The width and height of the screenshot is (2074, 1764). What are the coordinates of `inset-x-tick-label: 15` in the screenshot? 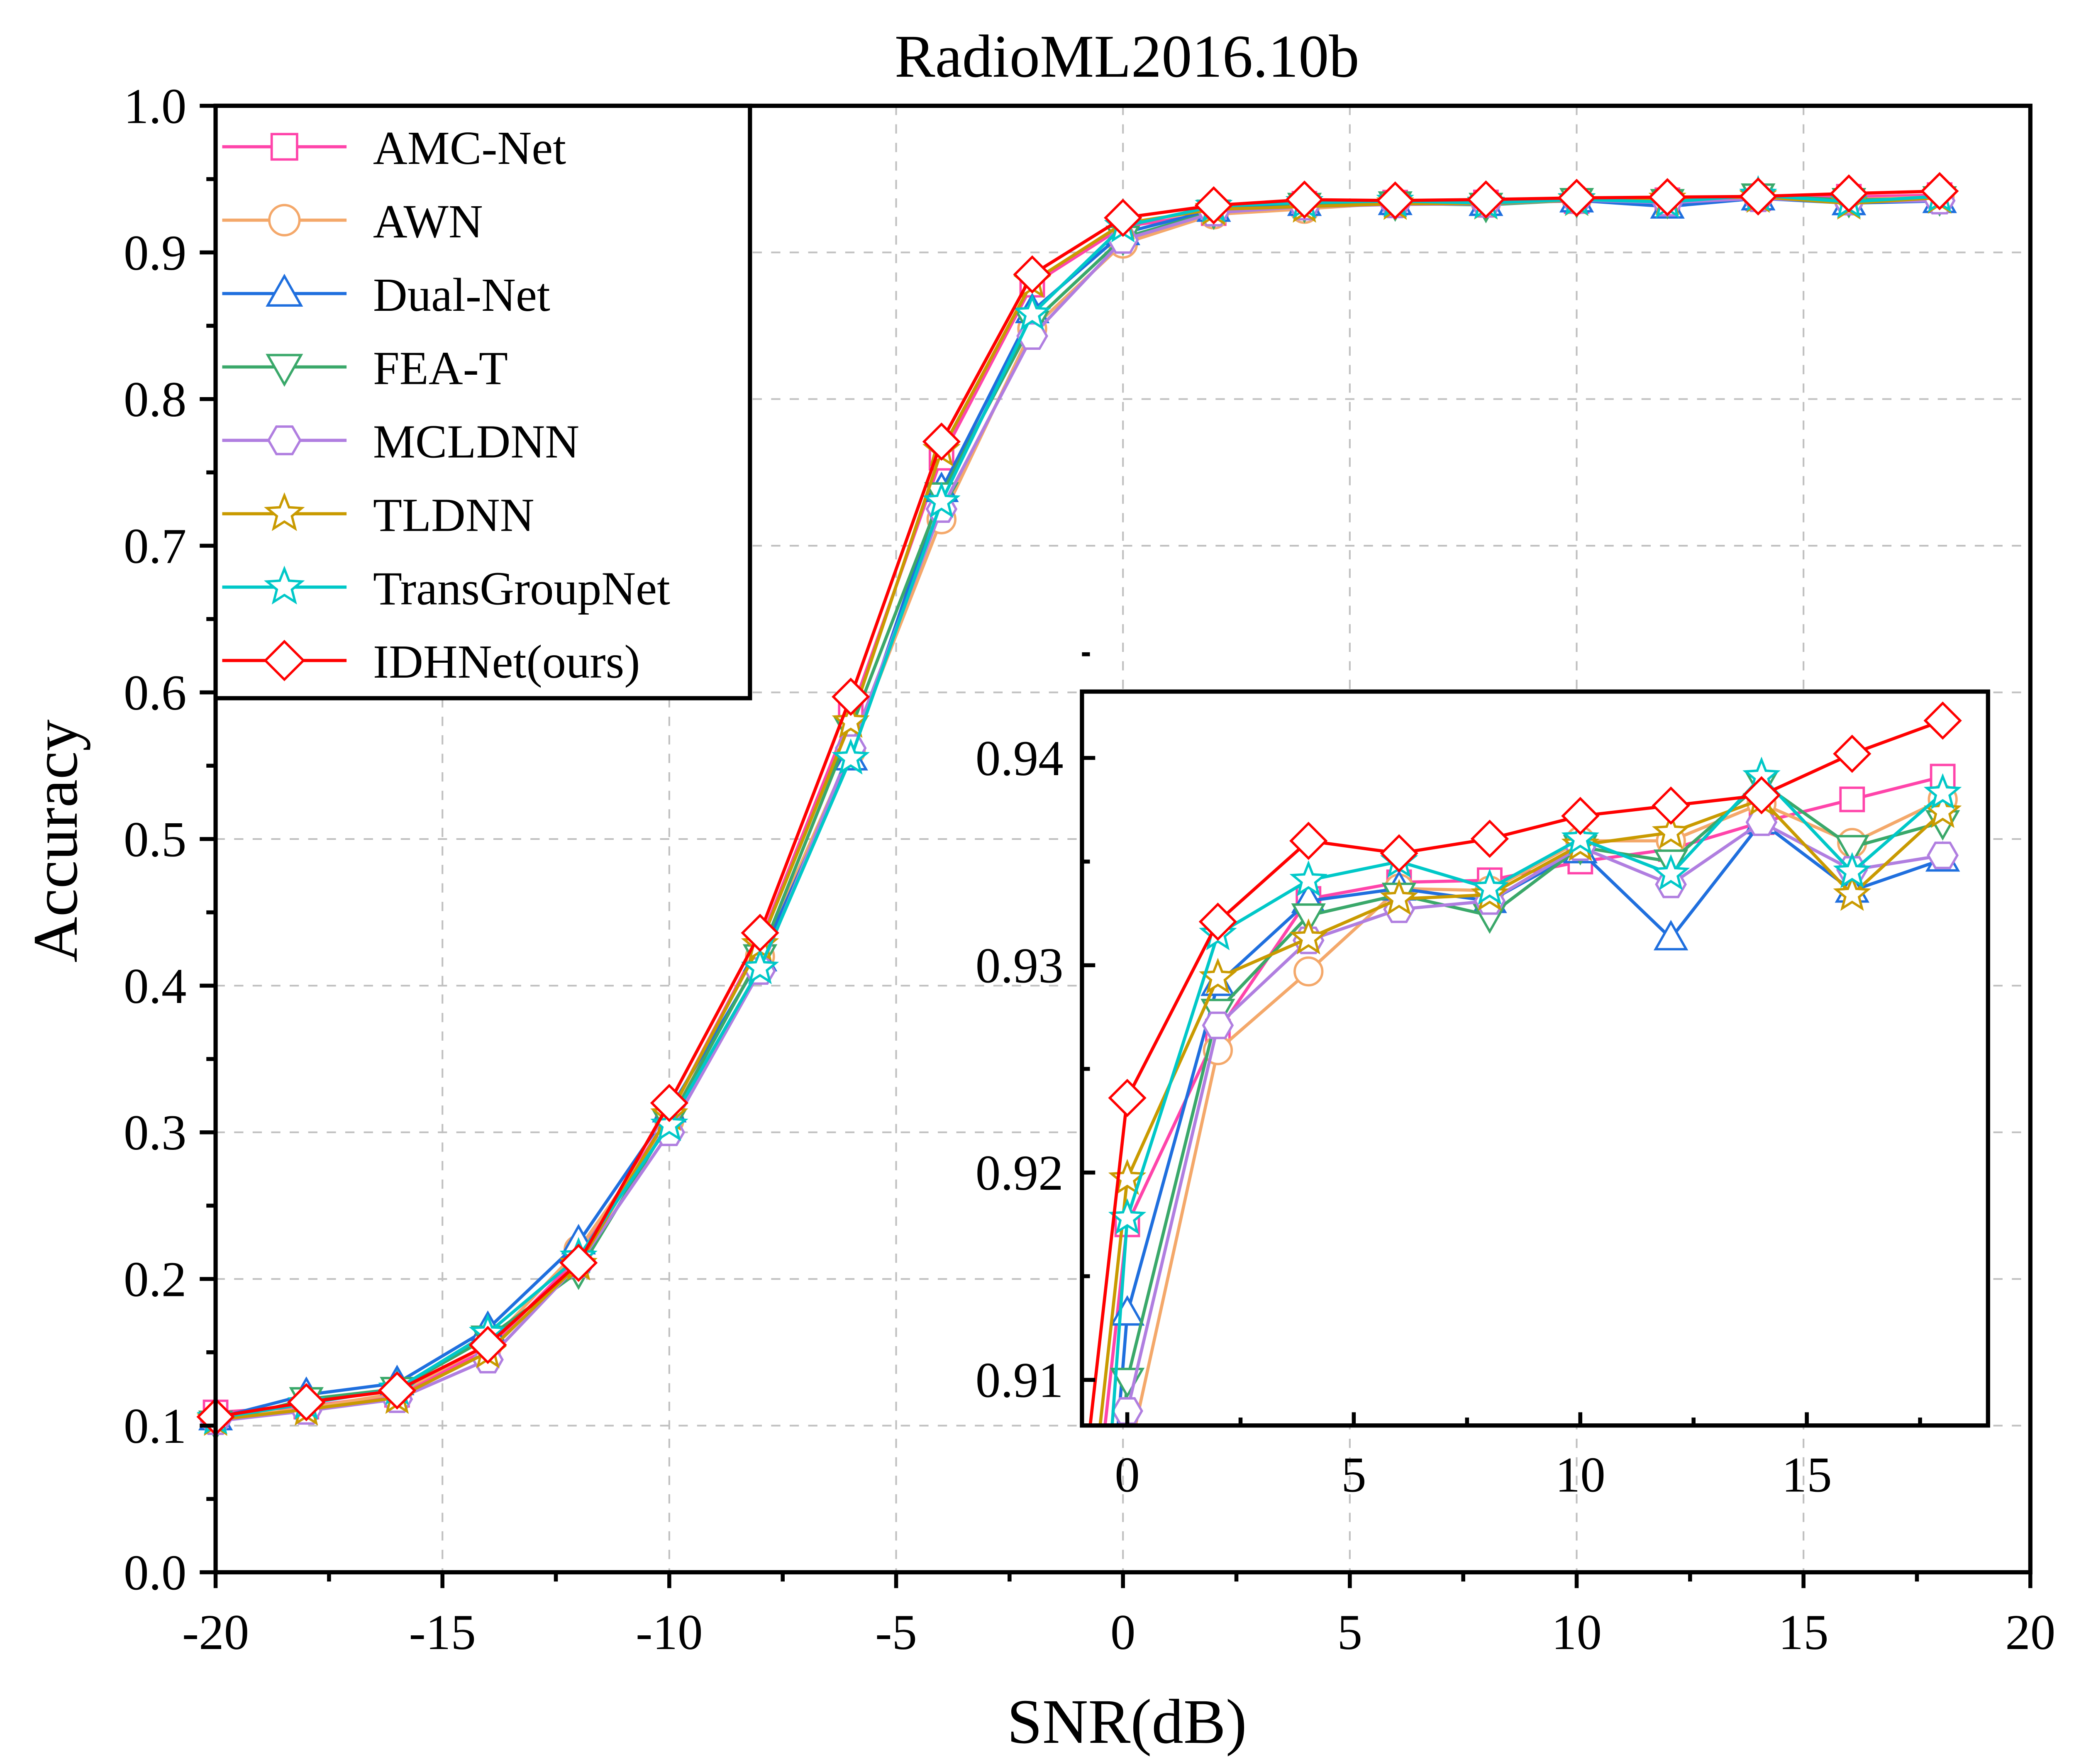 It's located at (1807, 1475).